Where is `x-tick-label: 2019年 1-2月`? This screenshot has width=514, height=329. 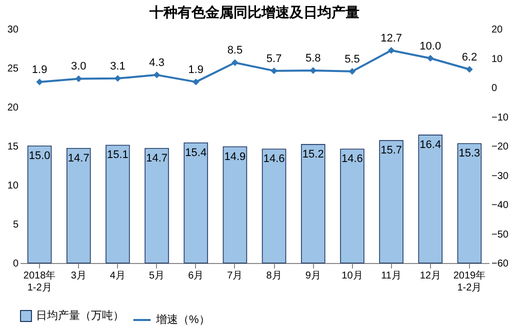 x-tick-label: 2019年 1-2月 is located at coordinates (469, 282).